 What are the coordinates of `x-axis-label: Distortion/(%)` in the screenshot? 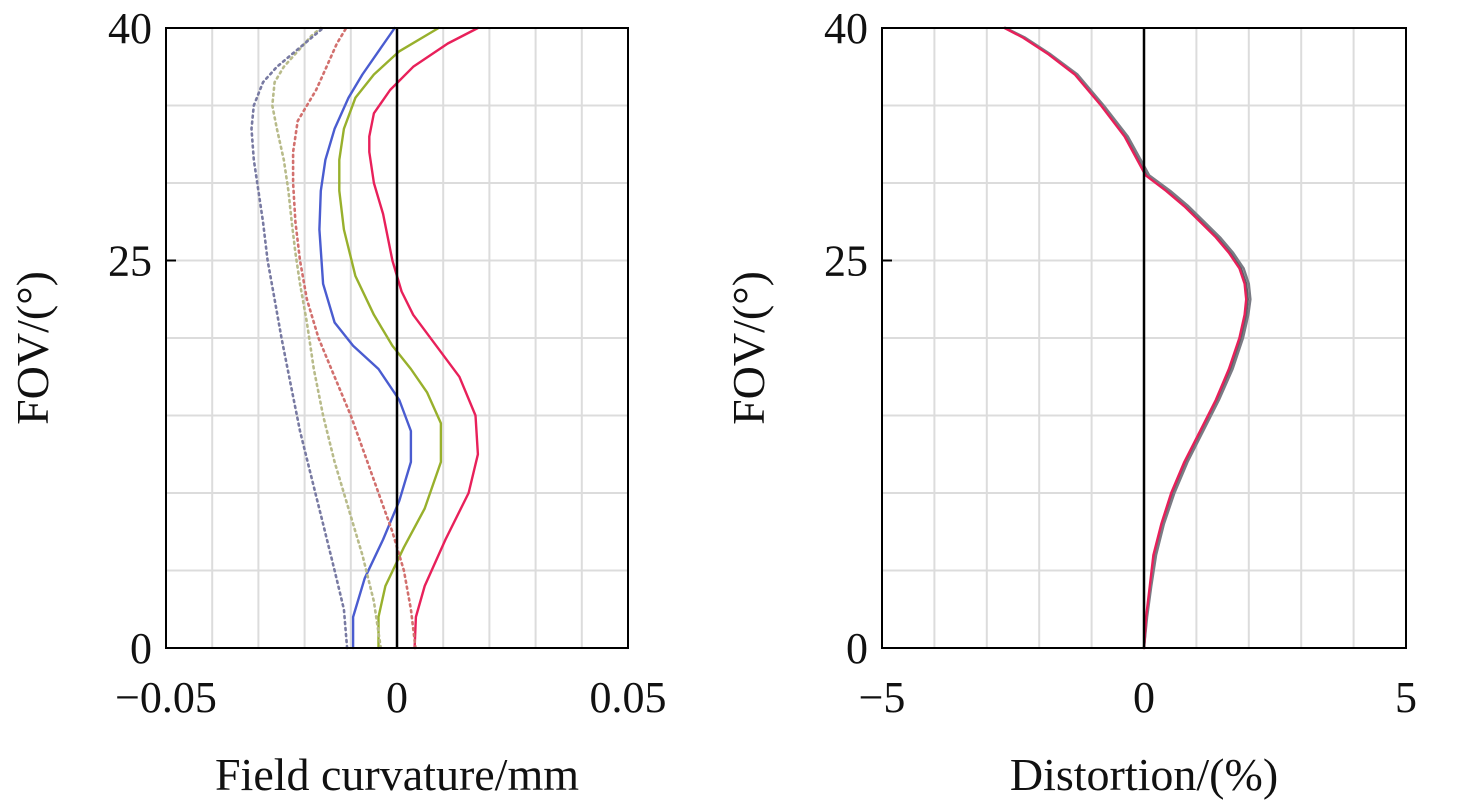 It's located at (1144, 774).